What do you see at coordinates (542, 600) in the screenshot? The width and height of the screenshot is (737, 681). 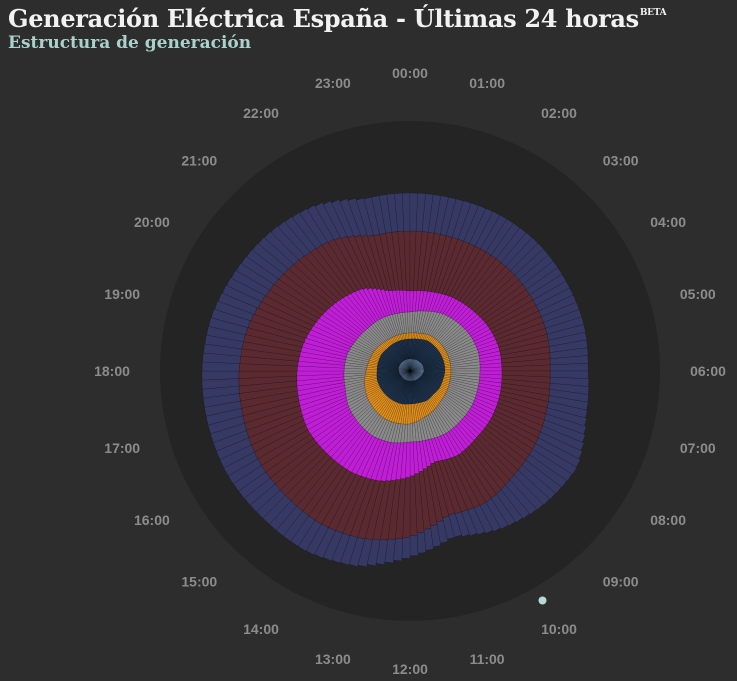 I see `current-time-indicator` at bounding box center [542, 600].